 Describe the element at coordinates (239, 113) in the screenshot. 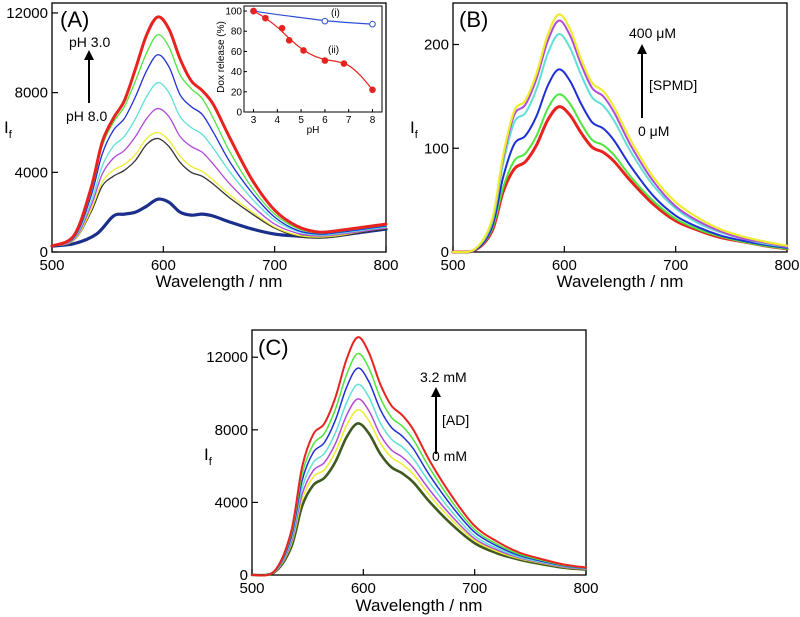

I see `inset-ytick-label: 0` at that location.